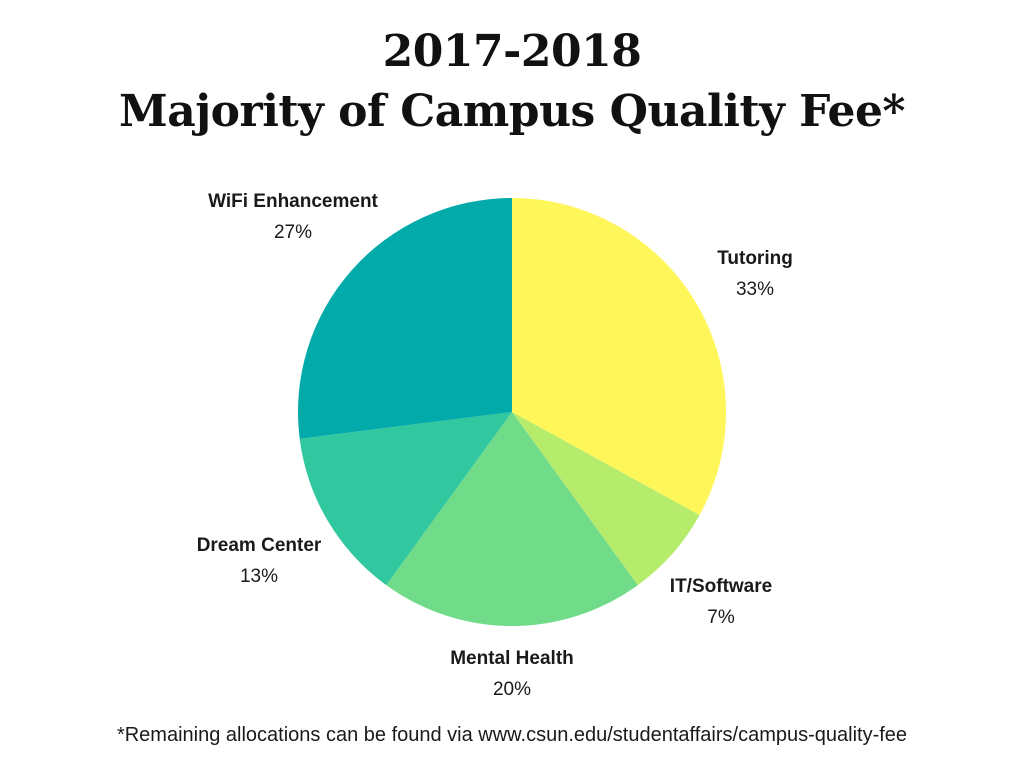  I want to click on pie-slice-it-software, so click(606, 499).